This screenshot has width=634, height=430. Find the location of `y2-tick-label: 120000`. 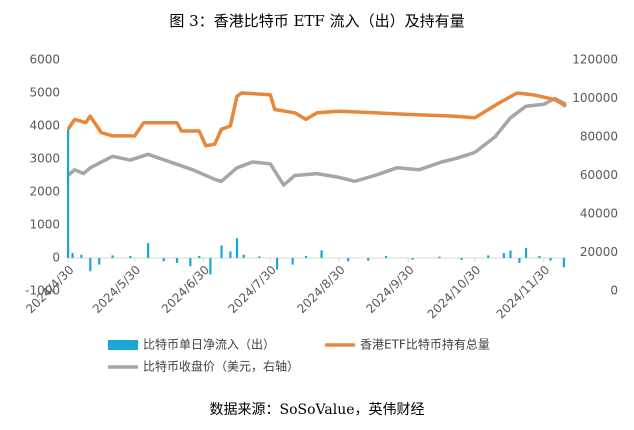

y2-tick-label: 120000 is located at coordinates (595, 60).